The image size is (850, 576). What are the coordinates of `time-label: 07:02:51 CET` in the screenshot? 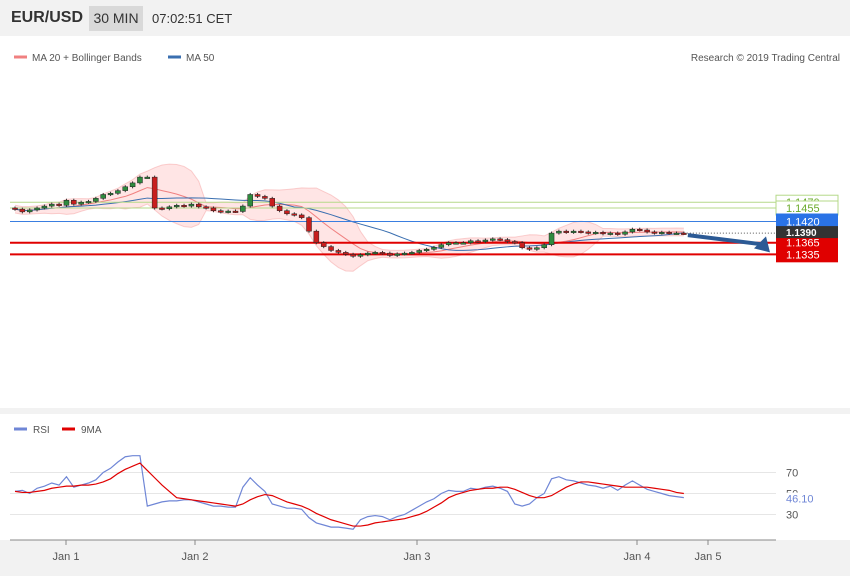 It's located at (192, 18).